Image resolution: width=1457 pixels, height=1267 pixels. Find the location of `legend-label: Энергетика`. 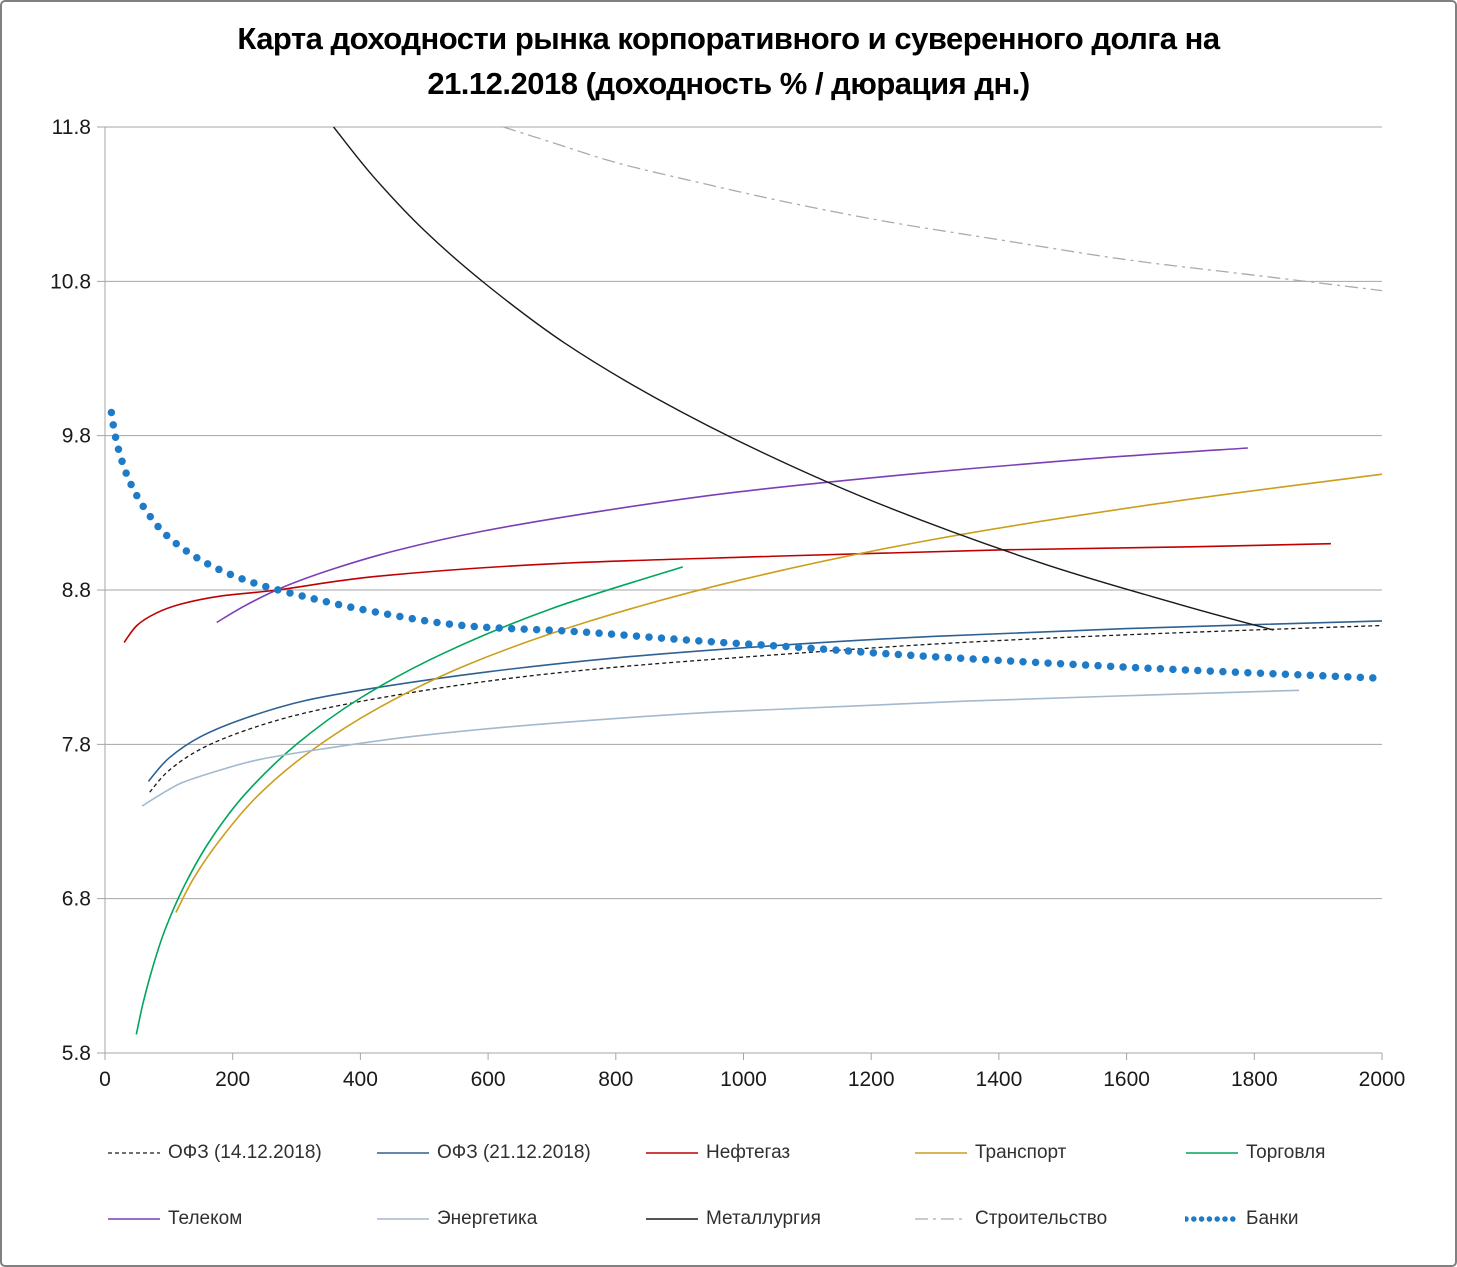

legend-label: Энергетика is located at coordinates (487, 1218).